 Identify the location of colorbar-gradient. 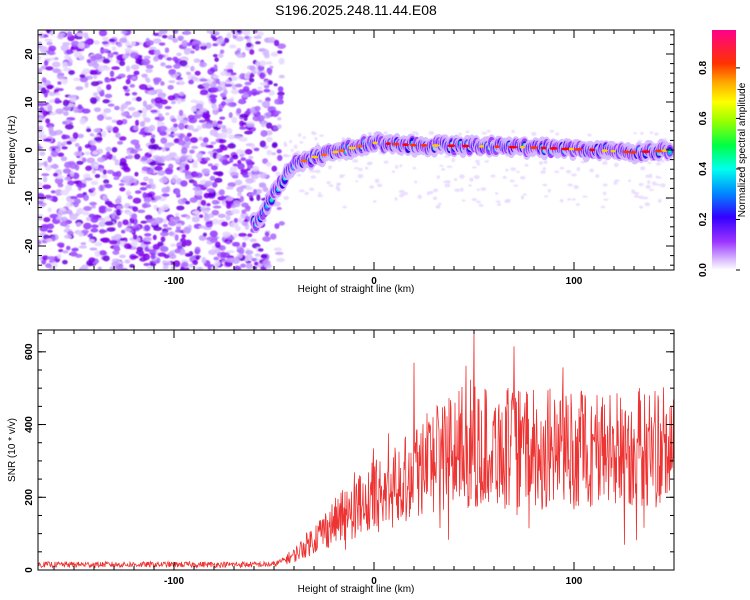
(724, 150).